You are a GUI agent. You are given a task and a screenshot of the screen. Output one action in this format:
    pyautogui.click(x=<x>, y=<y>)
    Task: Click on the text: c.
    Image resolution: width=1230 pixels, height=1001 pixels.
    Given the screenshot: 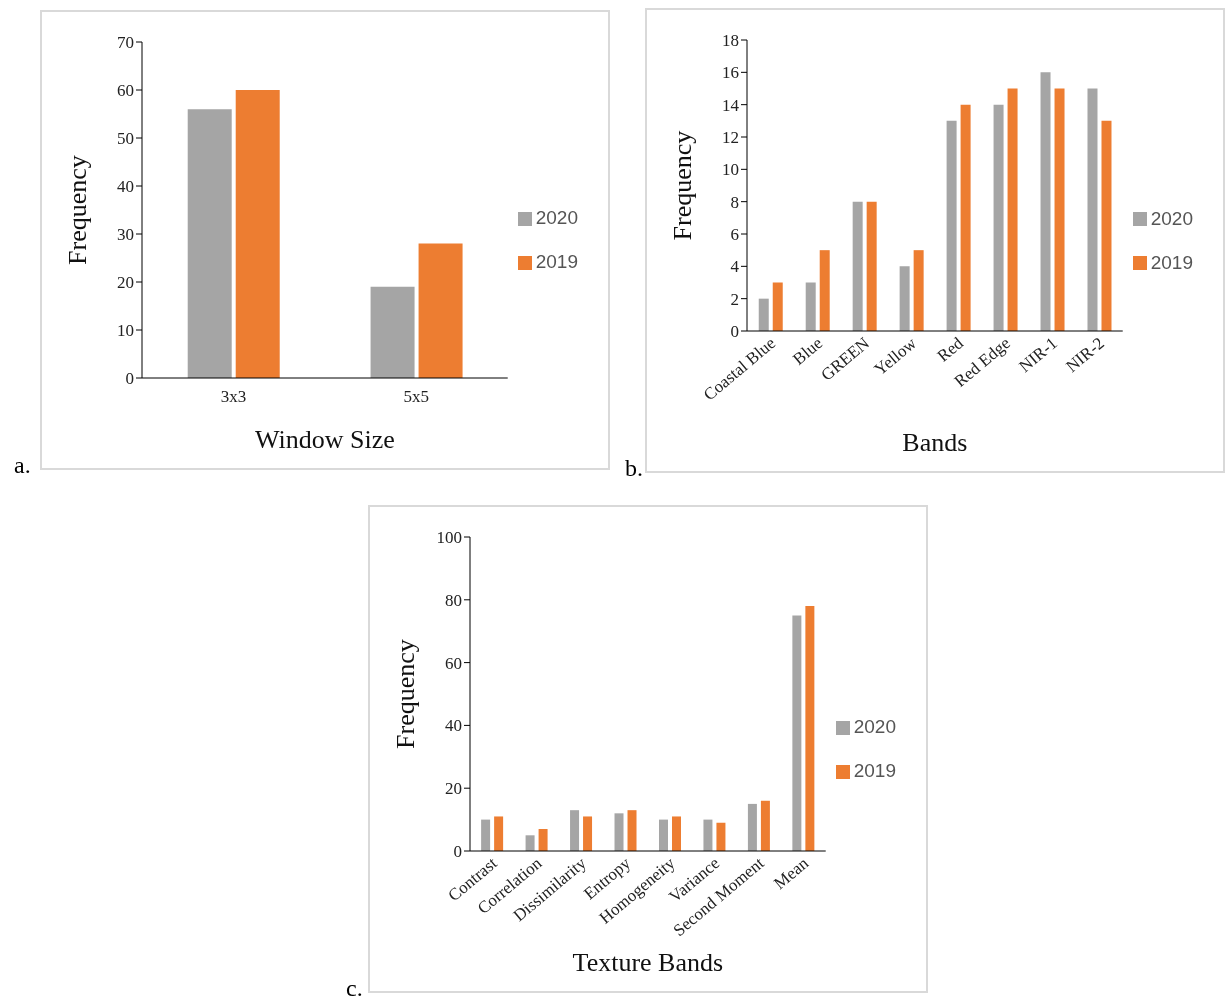 What is the action you would take?
    pyautogui.click(x=354, y=988)
    